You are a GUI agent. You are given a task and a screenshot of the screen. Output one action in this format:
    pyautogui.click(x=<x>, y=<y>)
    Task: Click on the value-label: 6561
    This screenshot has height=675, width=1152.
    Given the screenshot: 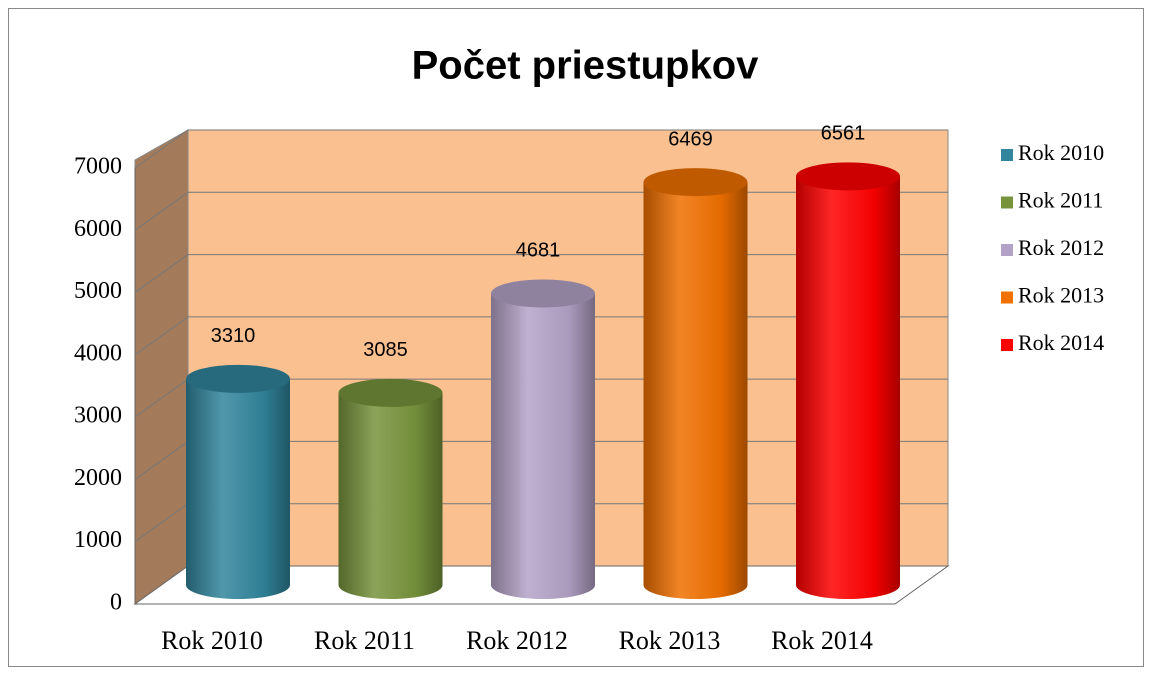 What is the action you would take?
    pyautogui.click(x=843, y=134)
    